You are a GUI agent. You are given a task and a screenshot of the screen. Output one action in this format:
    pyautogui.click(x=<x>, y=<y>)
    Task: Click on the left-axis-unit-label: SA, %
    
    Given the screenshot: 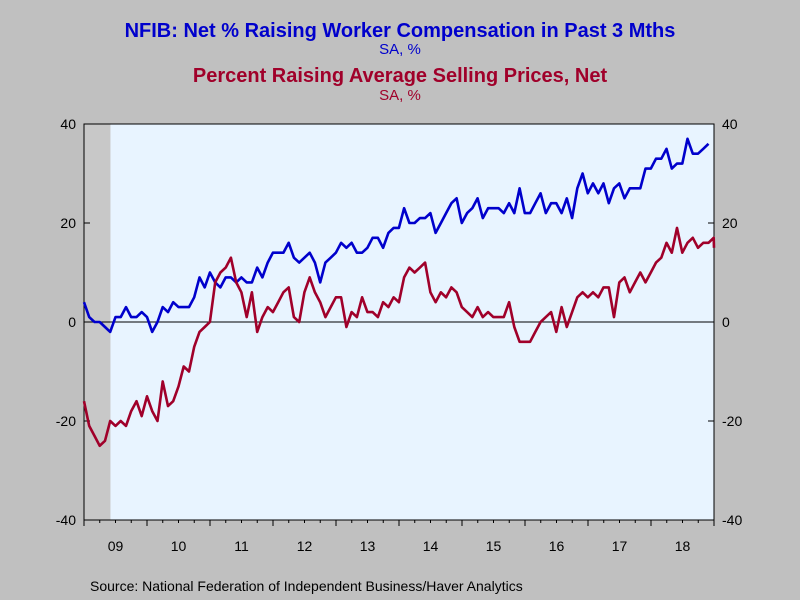 What is the action you would take?
    pyautogui.click(x=400, y=49)
    